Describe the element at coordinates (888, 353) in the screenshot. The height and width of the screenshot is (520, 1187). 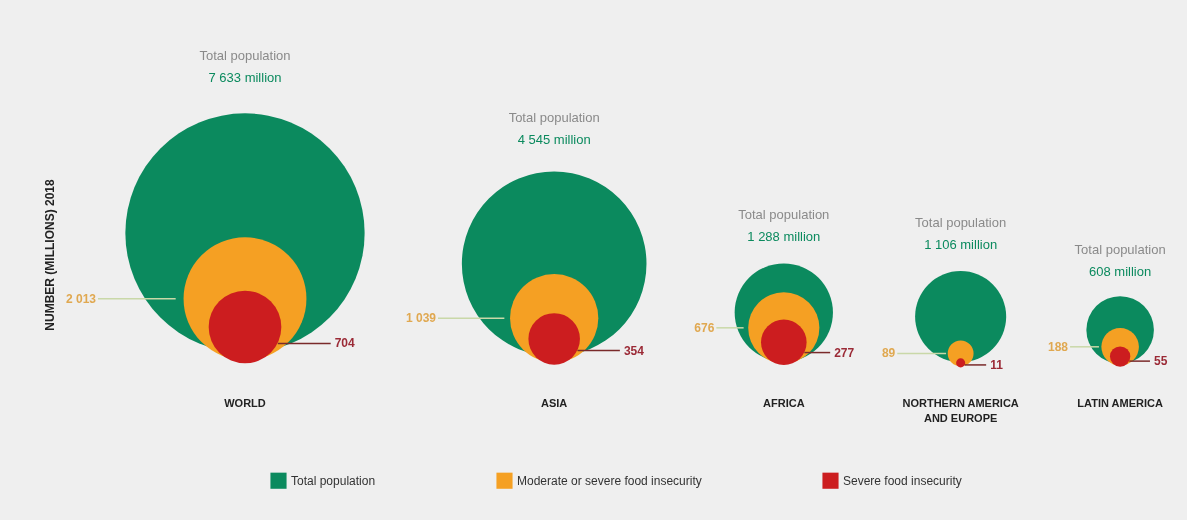
I see `data-label: 89` at that location.